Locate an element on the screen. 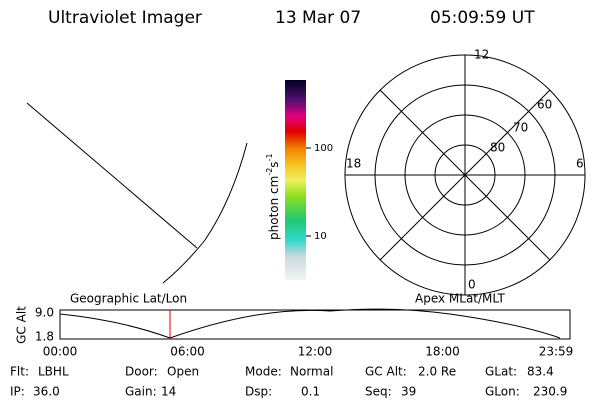  mlt-label: 0 is located at coordinates (472, 285).